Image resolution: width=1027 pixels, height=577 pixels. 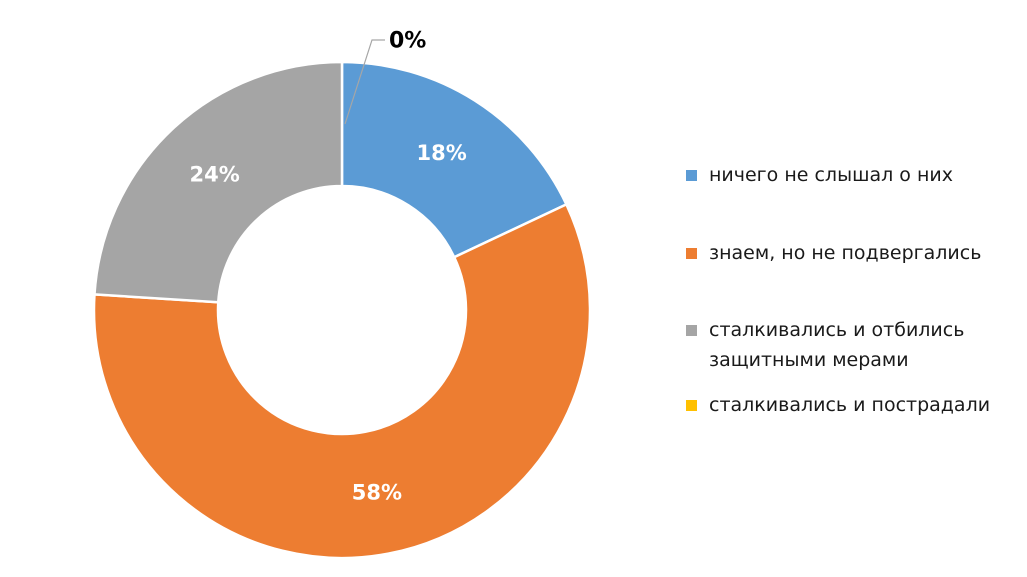 I want to click on legend-item: знаем, но не подвергались, so click(x=833, y=253).